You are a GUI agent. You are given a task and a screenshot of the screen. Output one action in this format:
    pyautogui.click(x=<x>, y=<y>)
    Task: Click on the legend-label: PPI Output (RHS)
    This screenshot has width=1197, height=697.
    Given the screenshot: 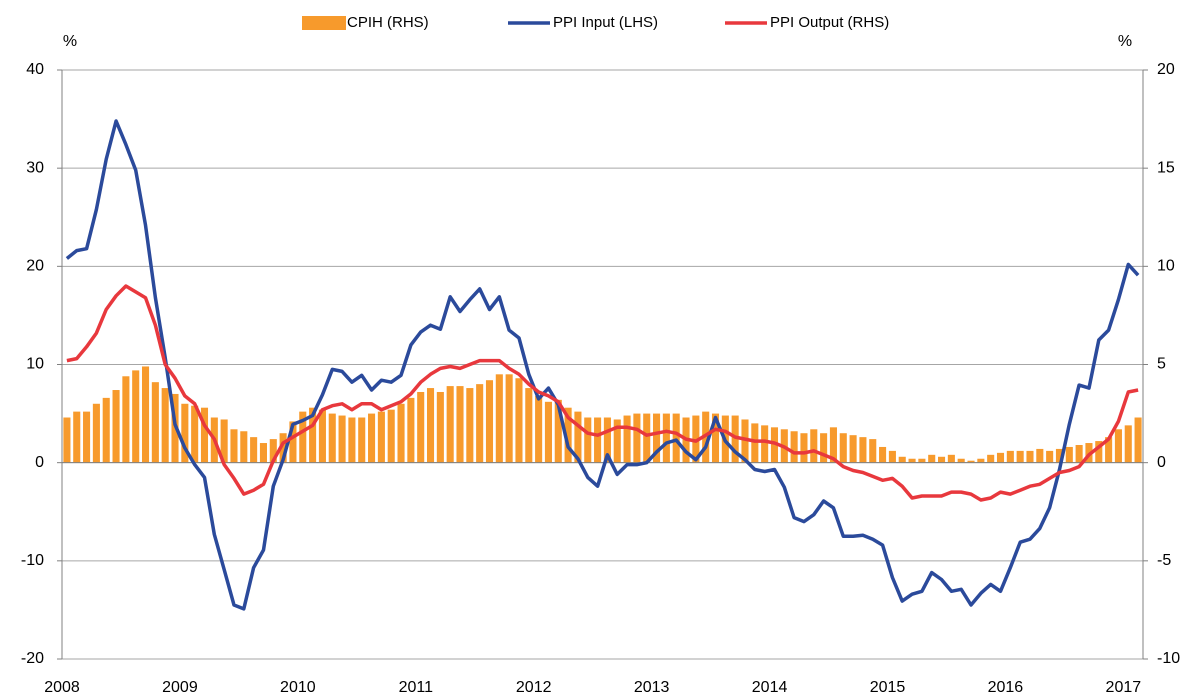 What is the action you would take?
    pyautogui.click(x=829, y=22)
    